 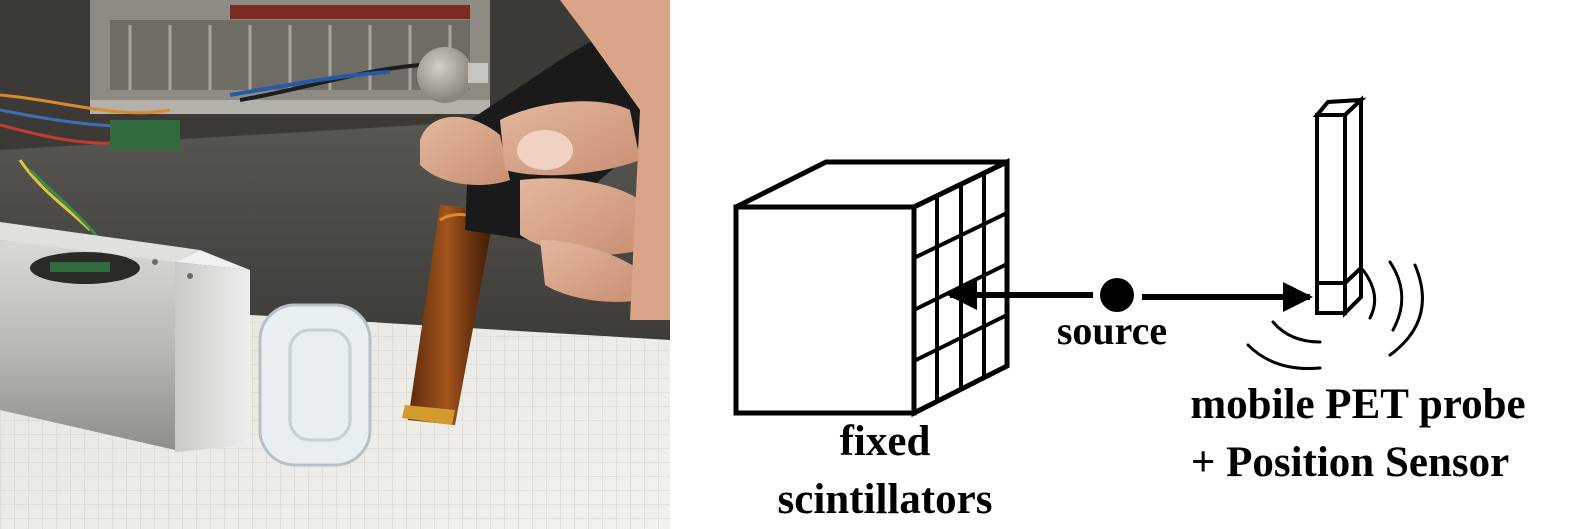 I want to click on cube-front-face, so click(x=825, y=310).